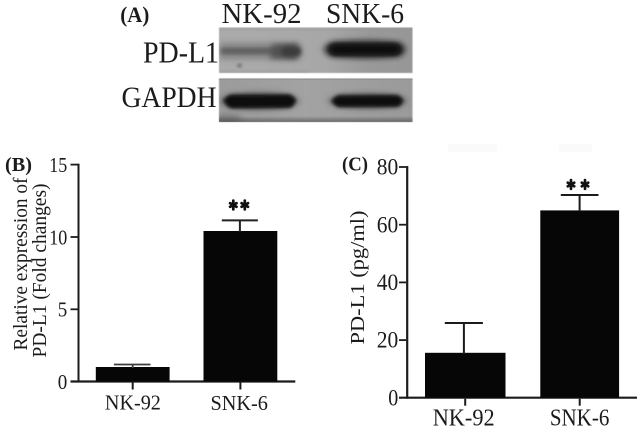 This screenshot has width=640, height=438. What do you see at coordinates (355, 165) in the screenshot?
I see `svg-text: (C)` at bounding box center [355, 165].